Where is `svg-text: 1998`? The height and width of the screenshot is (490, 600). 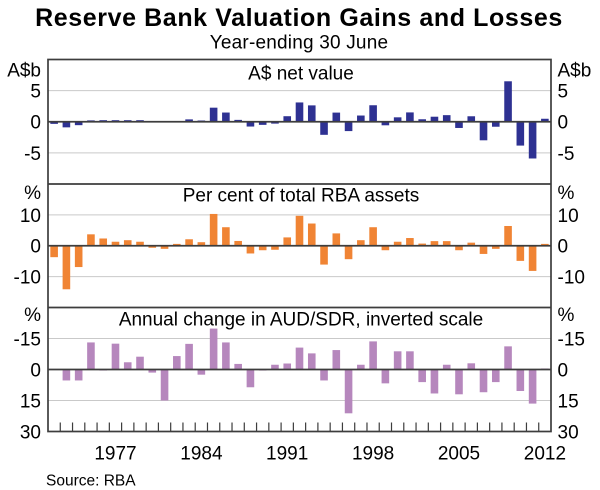 svg-text: 1998 is located at coordinates (373, 454).